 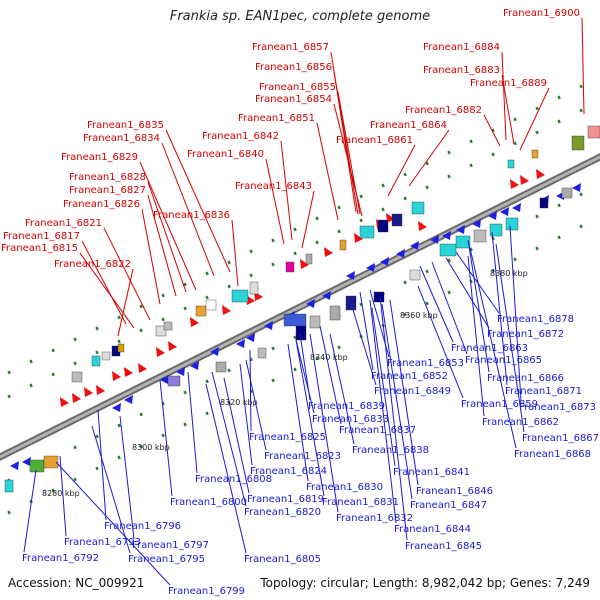 What do you see at coordinates (60, 558) in the screenshot?
I see `gene-label: Franean1_6792` at bounding box center [60, 558].